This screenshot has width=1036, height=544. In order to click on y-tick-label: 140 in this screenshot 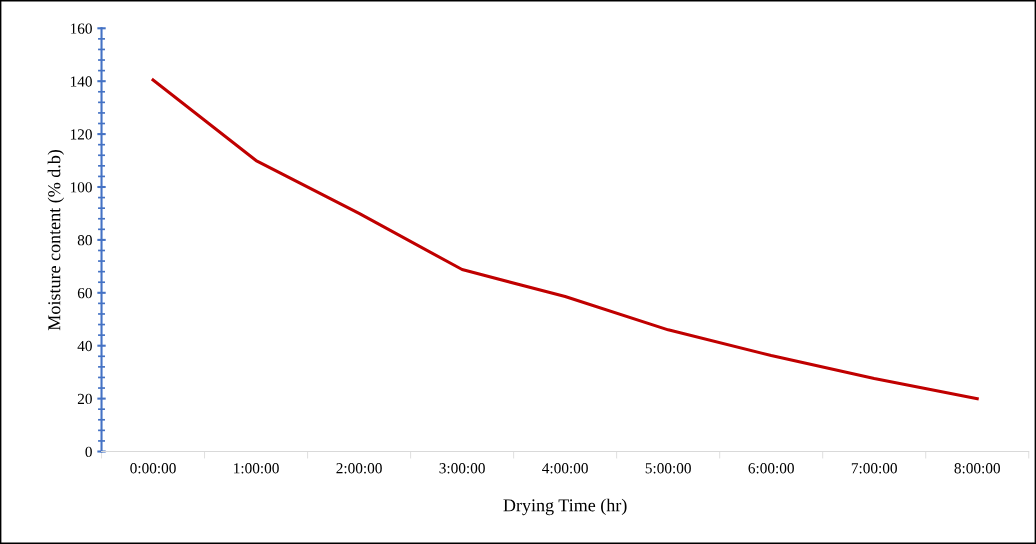, I will do `click(81, 81)`.